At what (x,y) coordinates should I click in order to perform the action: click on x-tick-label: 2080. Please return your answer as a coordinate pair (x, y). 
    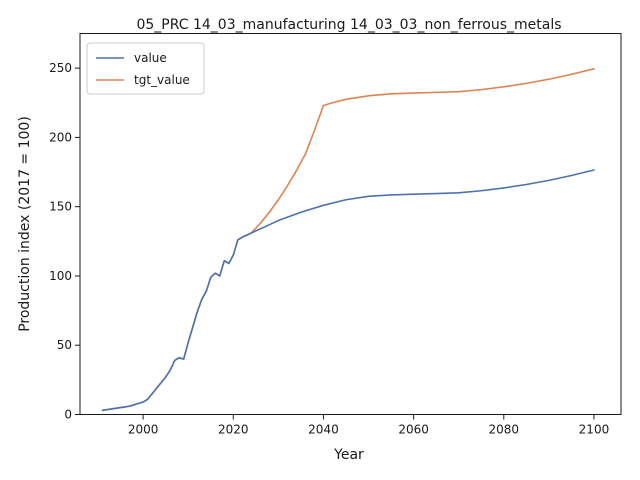
    Looking at the image, I should click on (504, 430).